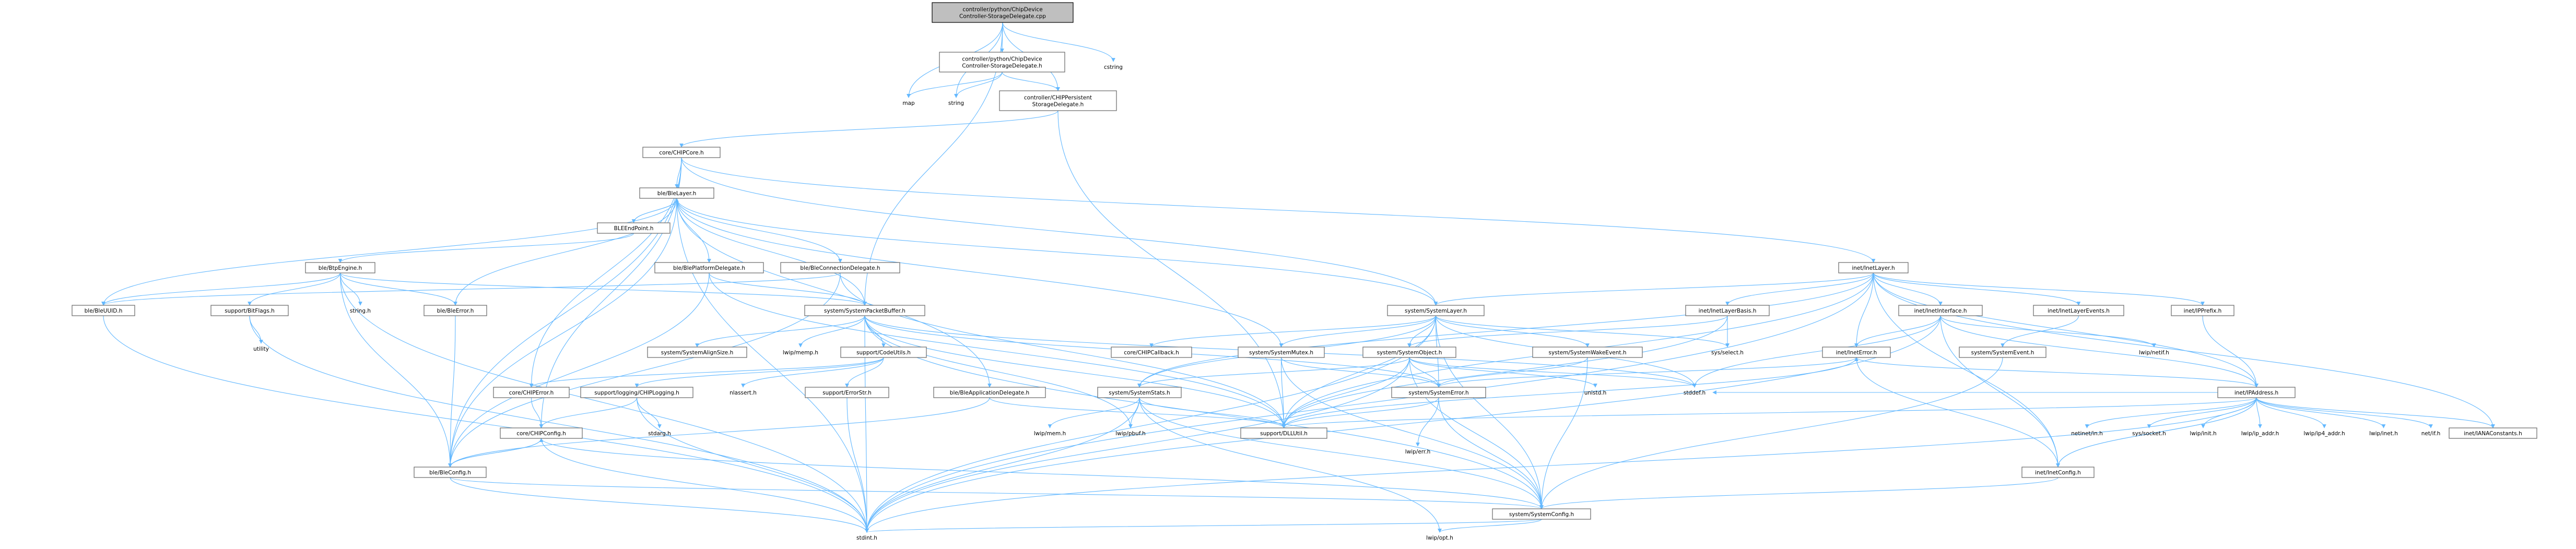 The width and height of the screenshot is (2576, 549). What do you see at coordinates (883, 352) in the screenshot?
I see `node-codeutils: support/CodeUtils.h` at bounding box center [883, 352].